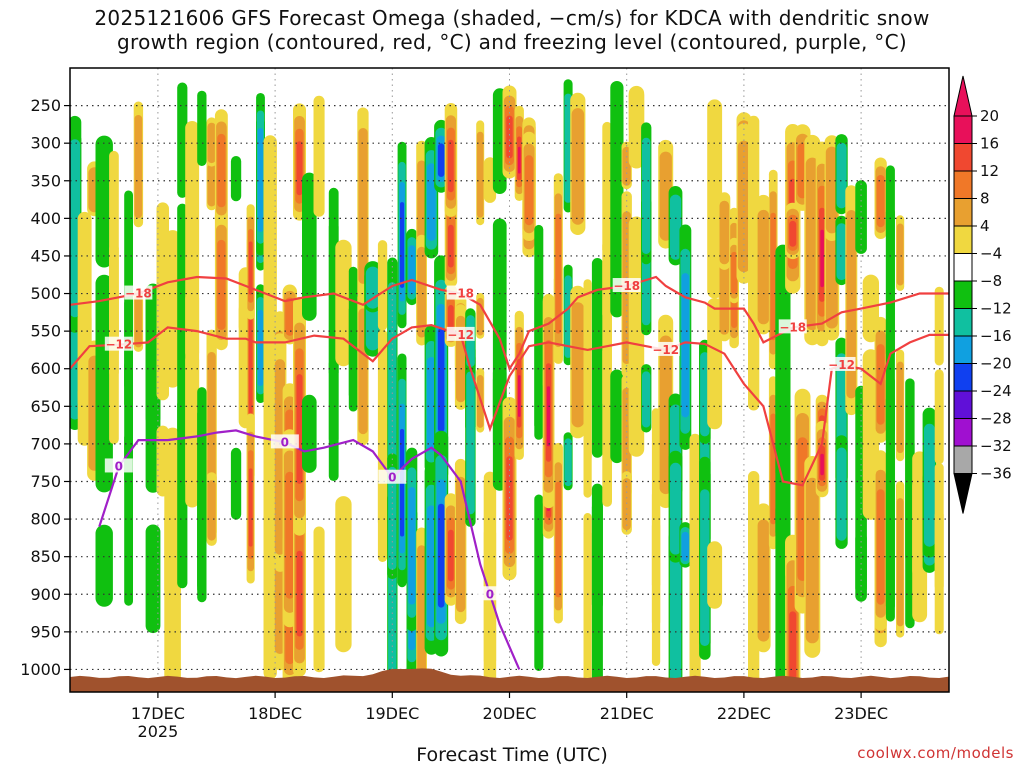 This screenshot has width=1024, height=768. Describe the element at coordinates (45, 293) in the screenshot. I see `y-tick-label-500: 500` at that location.